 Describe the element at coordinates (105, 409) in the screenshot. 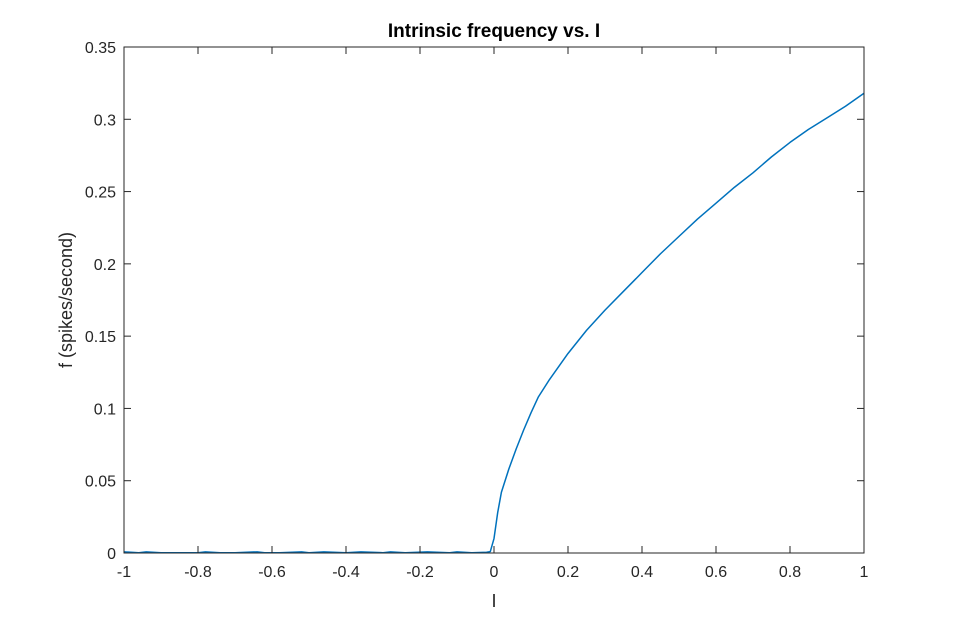

I see `y-tick-label: 0.1` at that location.